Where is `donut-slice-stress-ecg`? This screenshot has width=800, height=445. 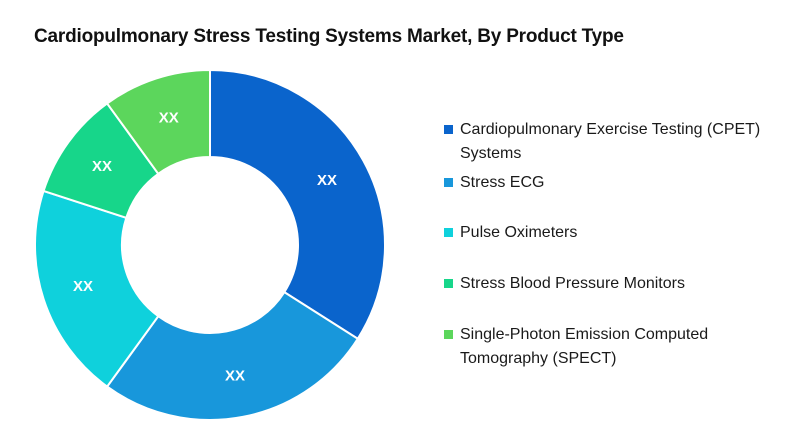 donut-slice-stress-ecg is located at coordinates (232, 355).